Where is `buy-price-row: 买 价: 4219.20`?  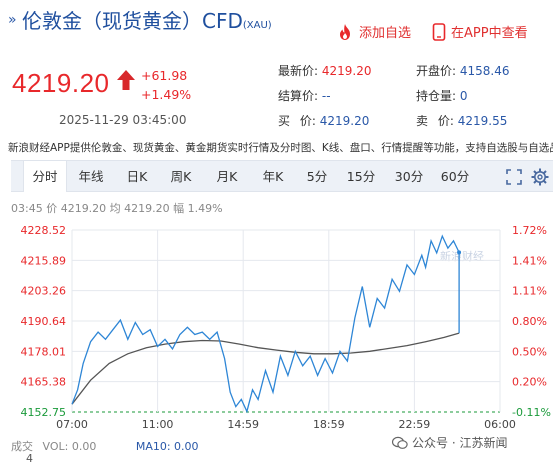 buy-price-row: 买 价: 4219.20 is located at coordinates (323, 120).